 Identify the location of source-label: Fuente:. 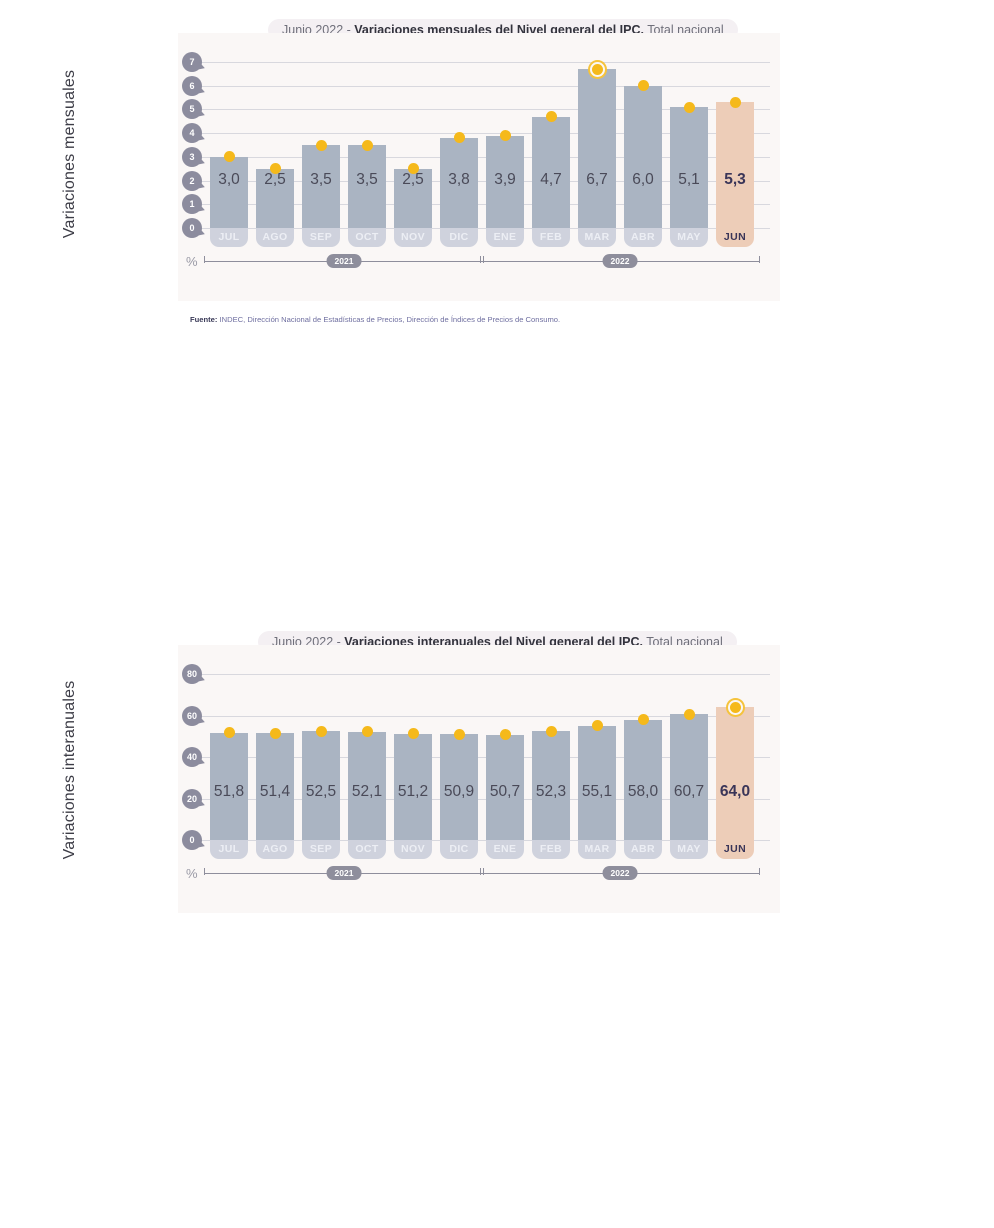
(204, 319).